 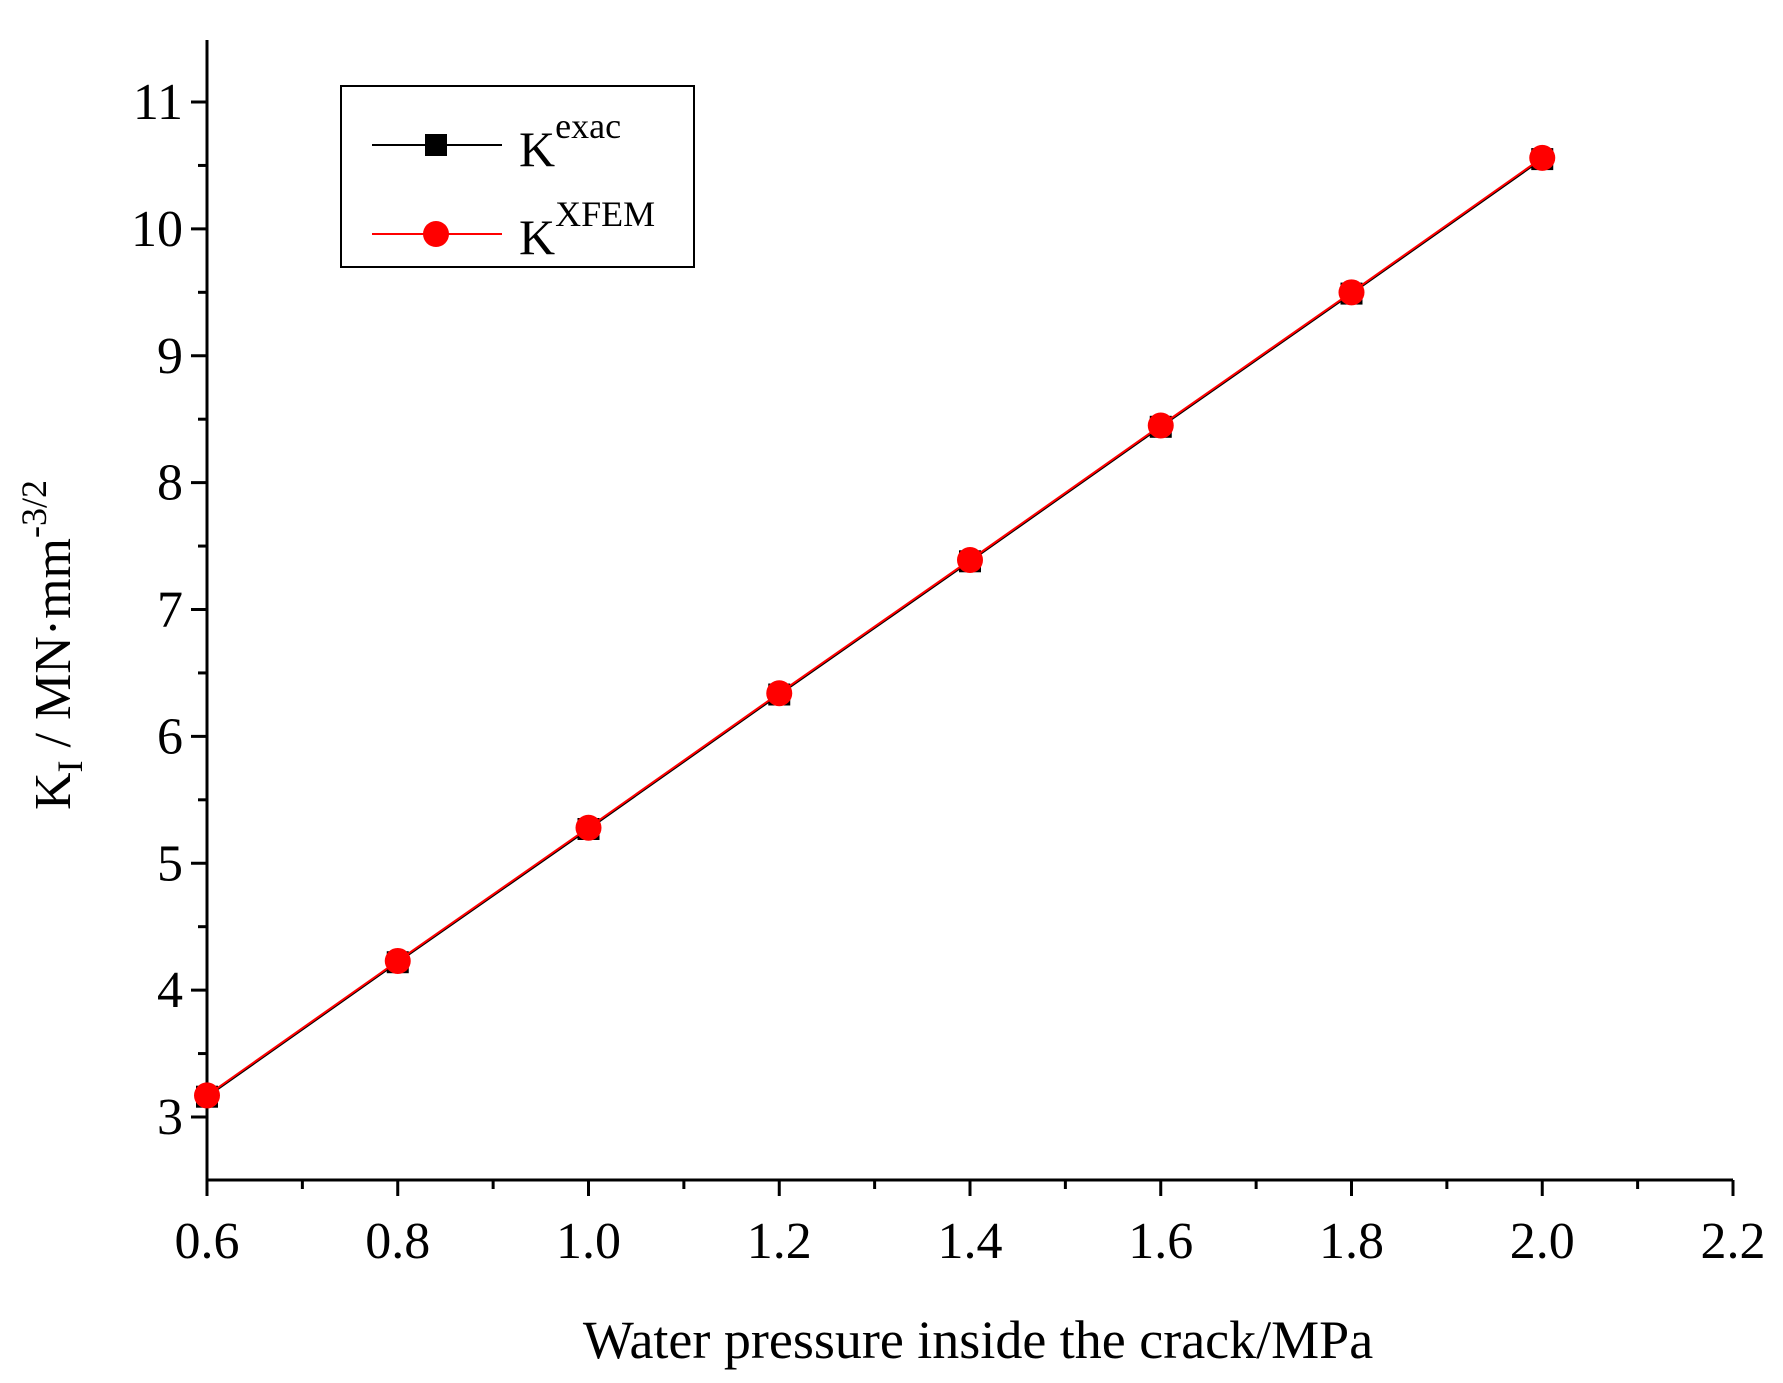 What do you see at coordinates (436, 145) in the screenshot?
I see `legend-marker-square` at bounding box center [436, 145].